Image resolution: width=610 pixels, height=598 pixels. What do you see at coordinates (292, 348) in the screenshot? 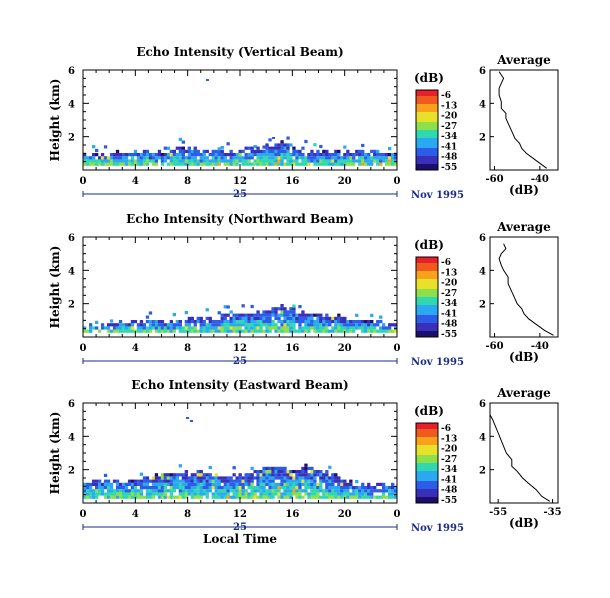
I see `x-tick-label: 16` at bounding box center [292, 348].